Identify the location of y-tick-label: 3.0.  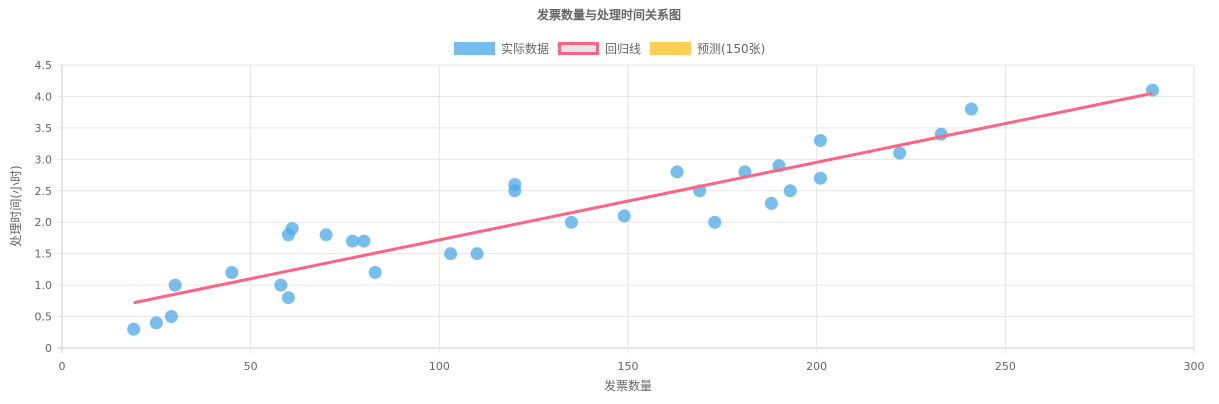
(44, 159).